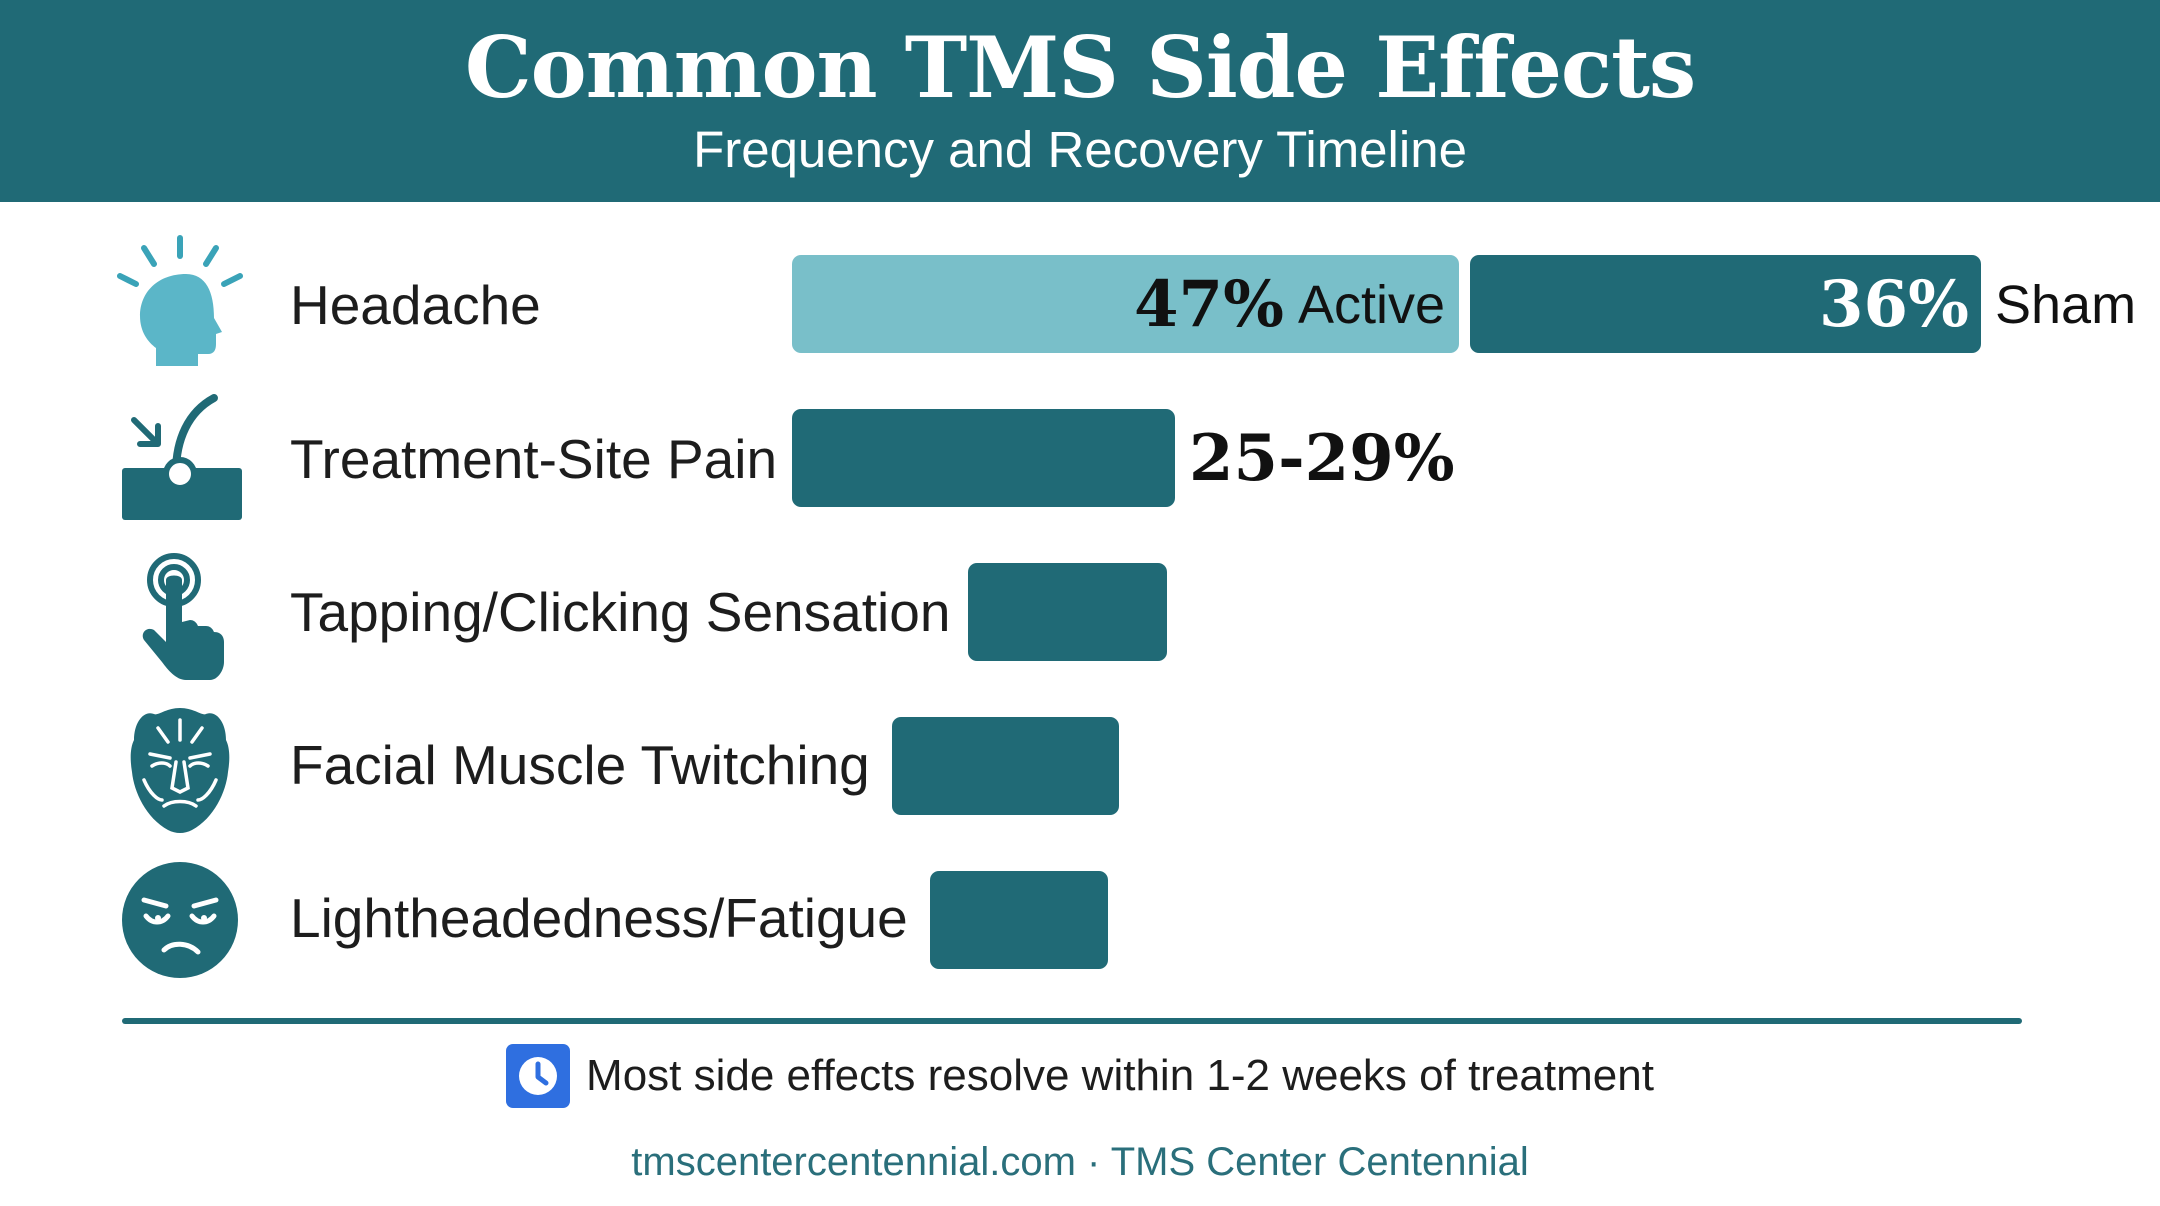 This screenshot has width=2160, height=1206. I want to click on category-label-tapping-clicking: Tapping/Clicking Sensation, so click(620, 612).